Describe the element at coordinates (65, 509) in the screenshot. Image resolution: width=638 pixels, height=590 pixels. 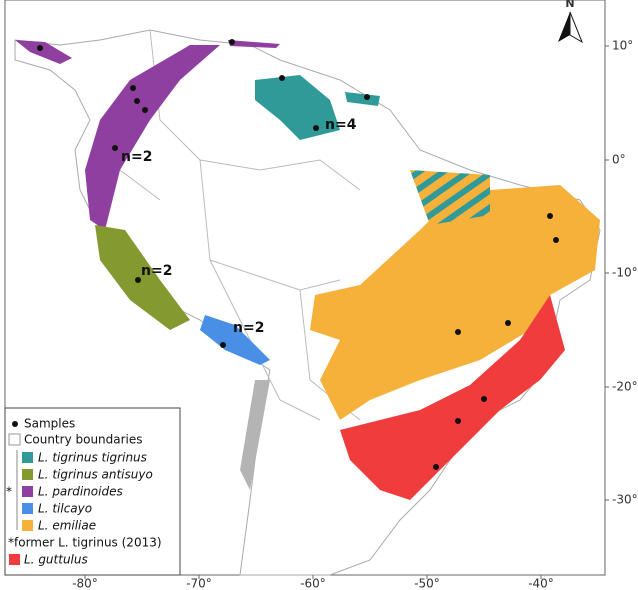
I see `legend-label: L. tilcayo` at that location.